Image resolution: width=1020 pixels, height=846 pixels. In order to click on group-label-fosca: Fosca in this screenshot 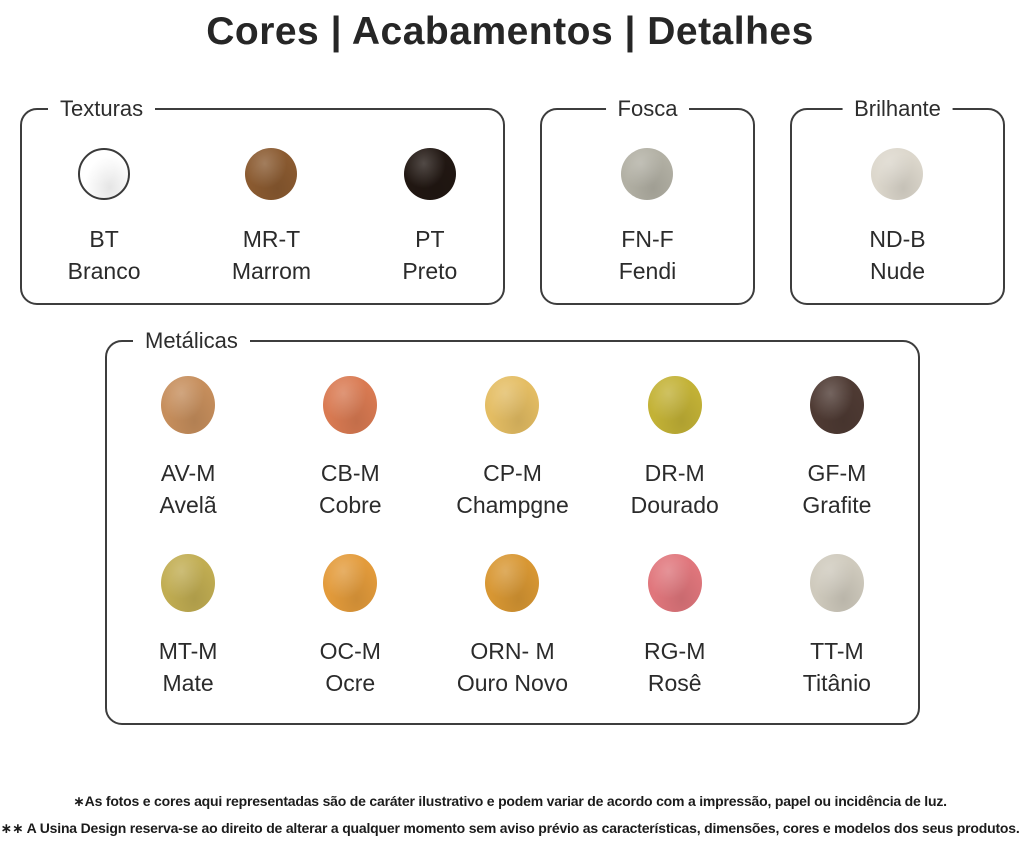, I will do `click(647, 109)`.